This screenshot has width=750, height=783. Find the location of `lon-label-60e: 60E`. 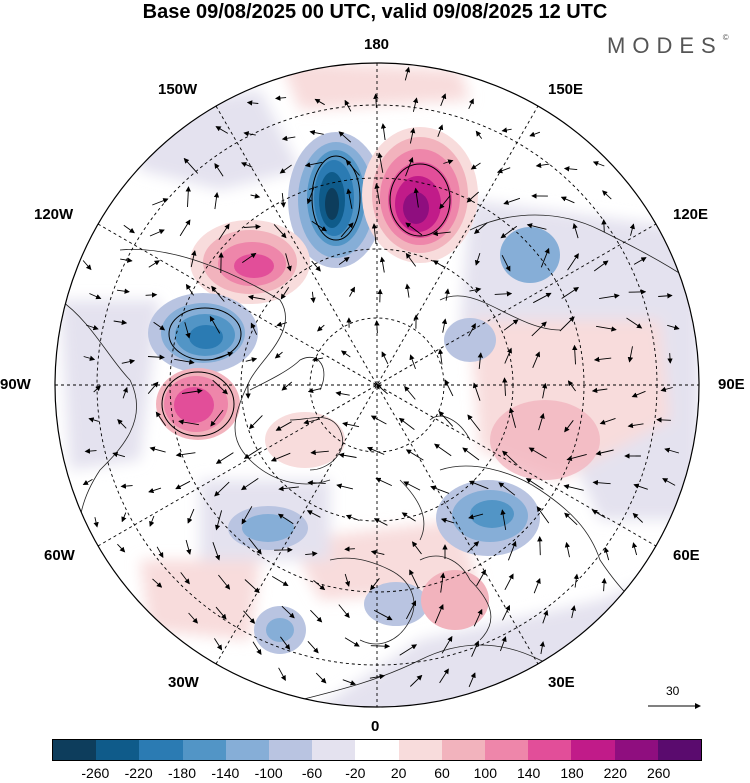

lon-label-60e: 60E is located at coordinates (686, 555).